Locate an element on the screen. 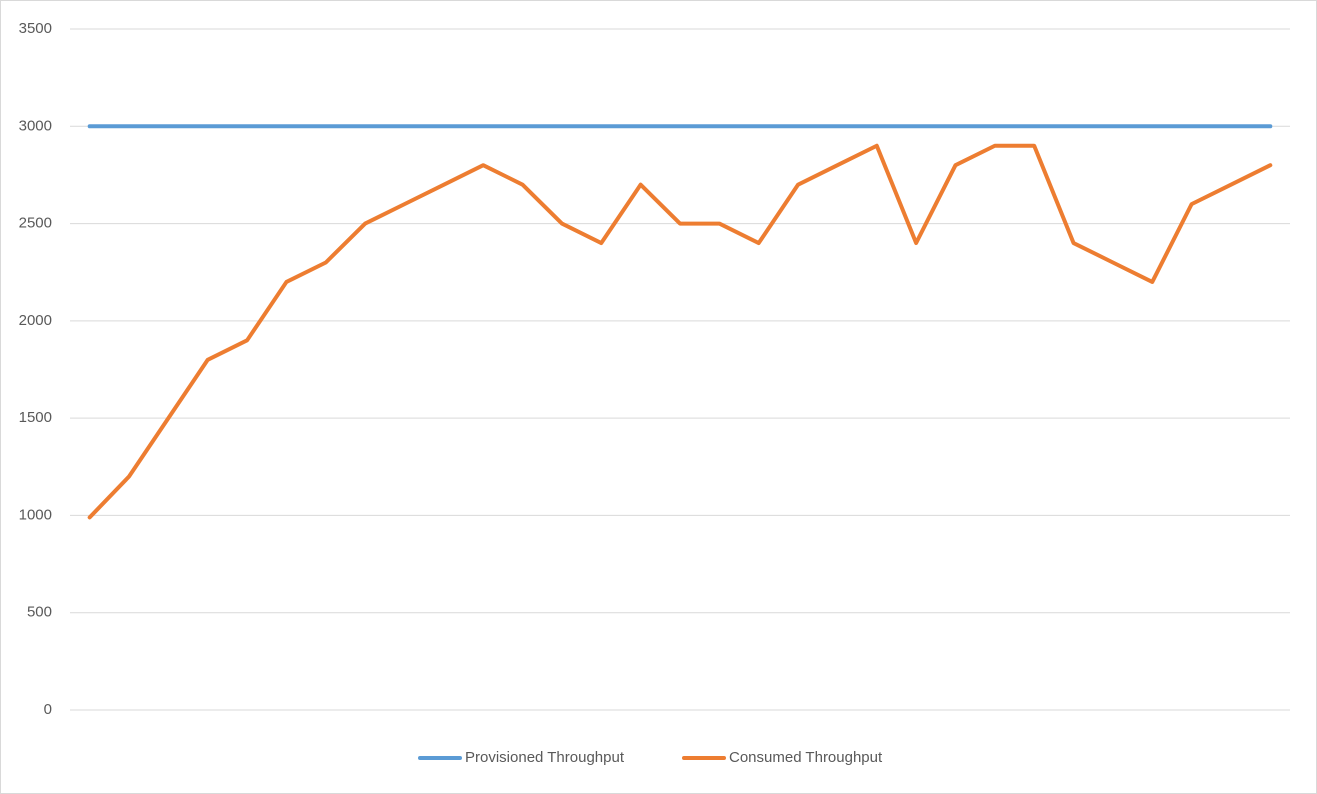  y-tick-label: 2000 is located at coordinates (35, 320).